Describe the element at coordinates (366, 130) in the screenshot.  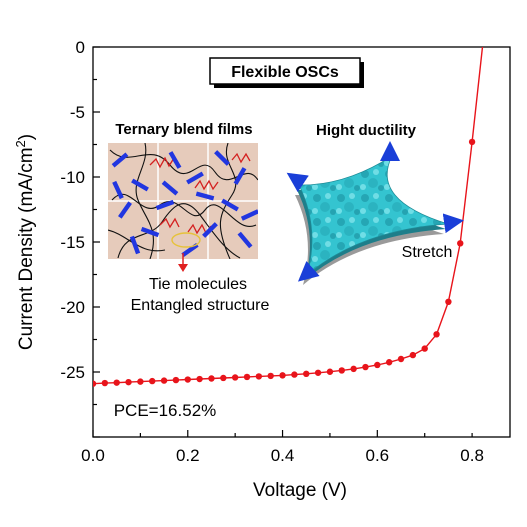
I see `ductility-label: Hight ductility` at that location.